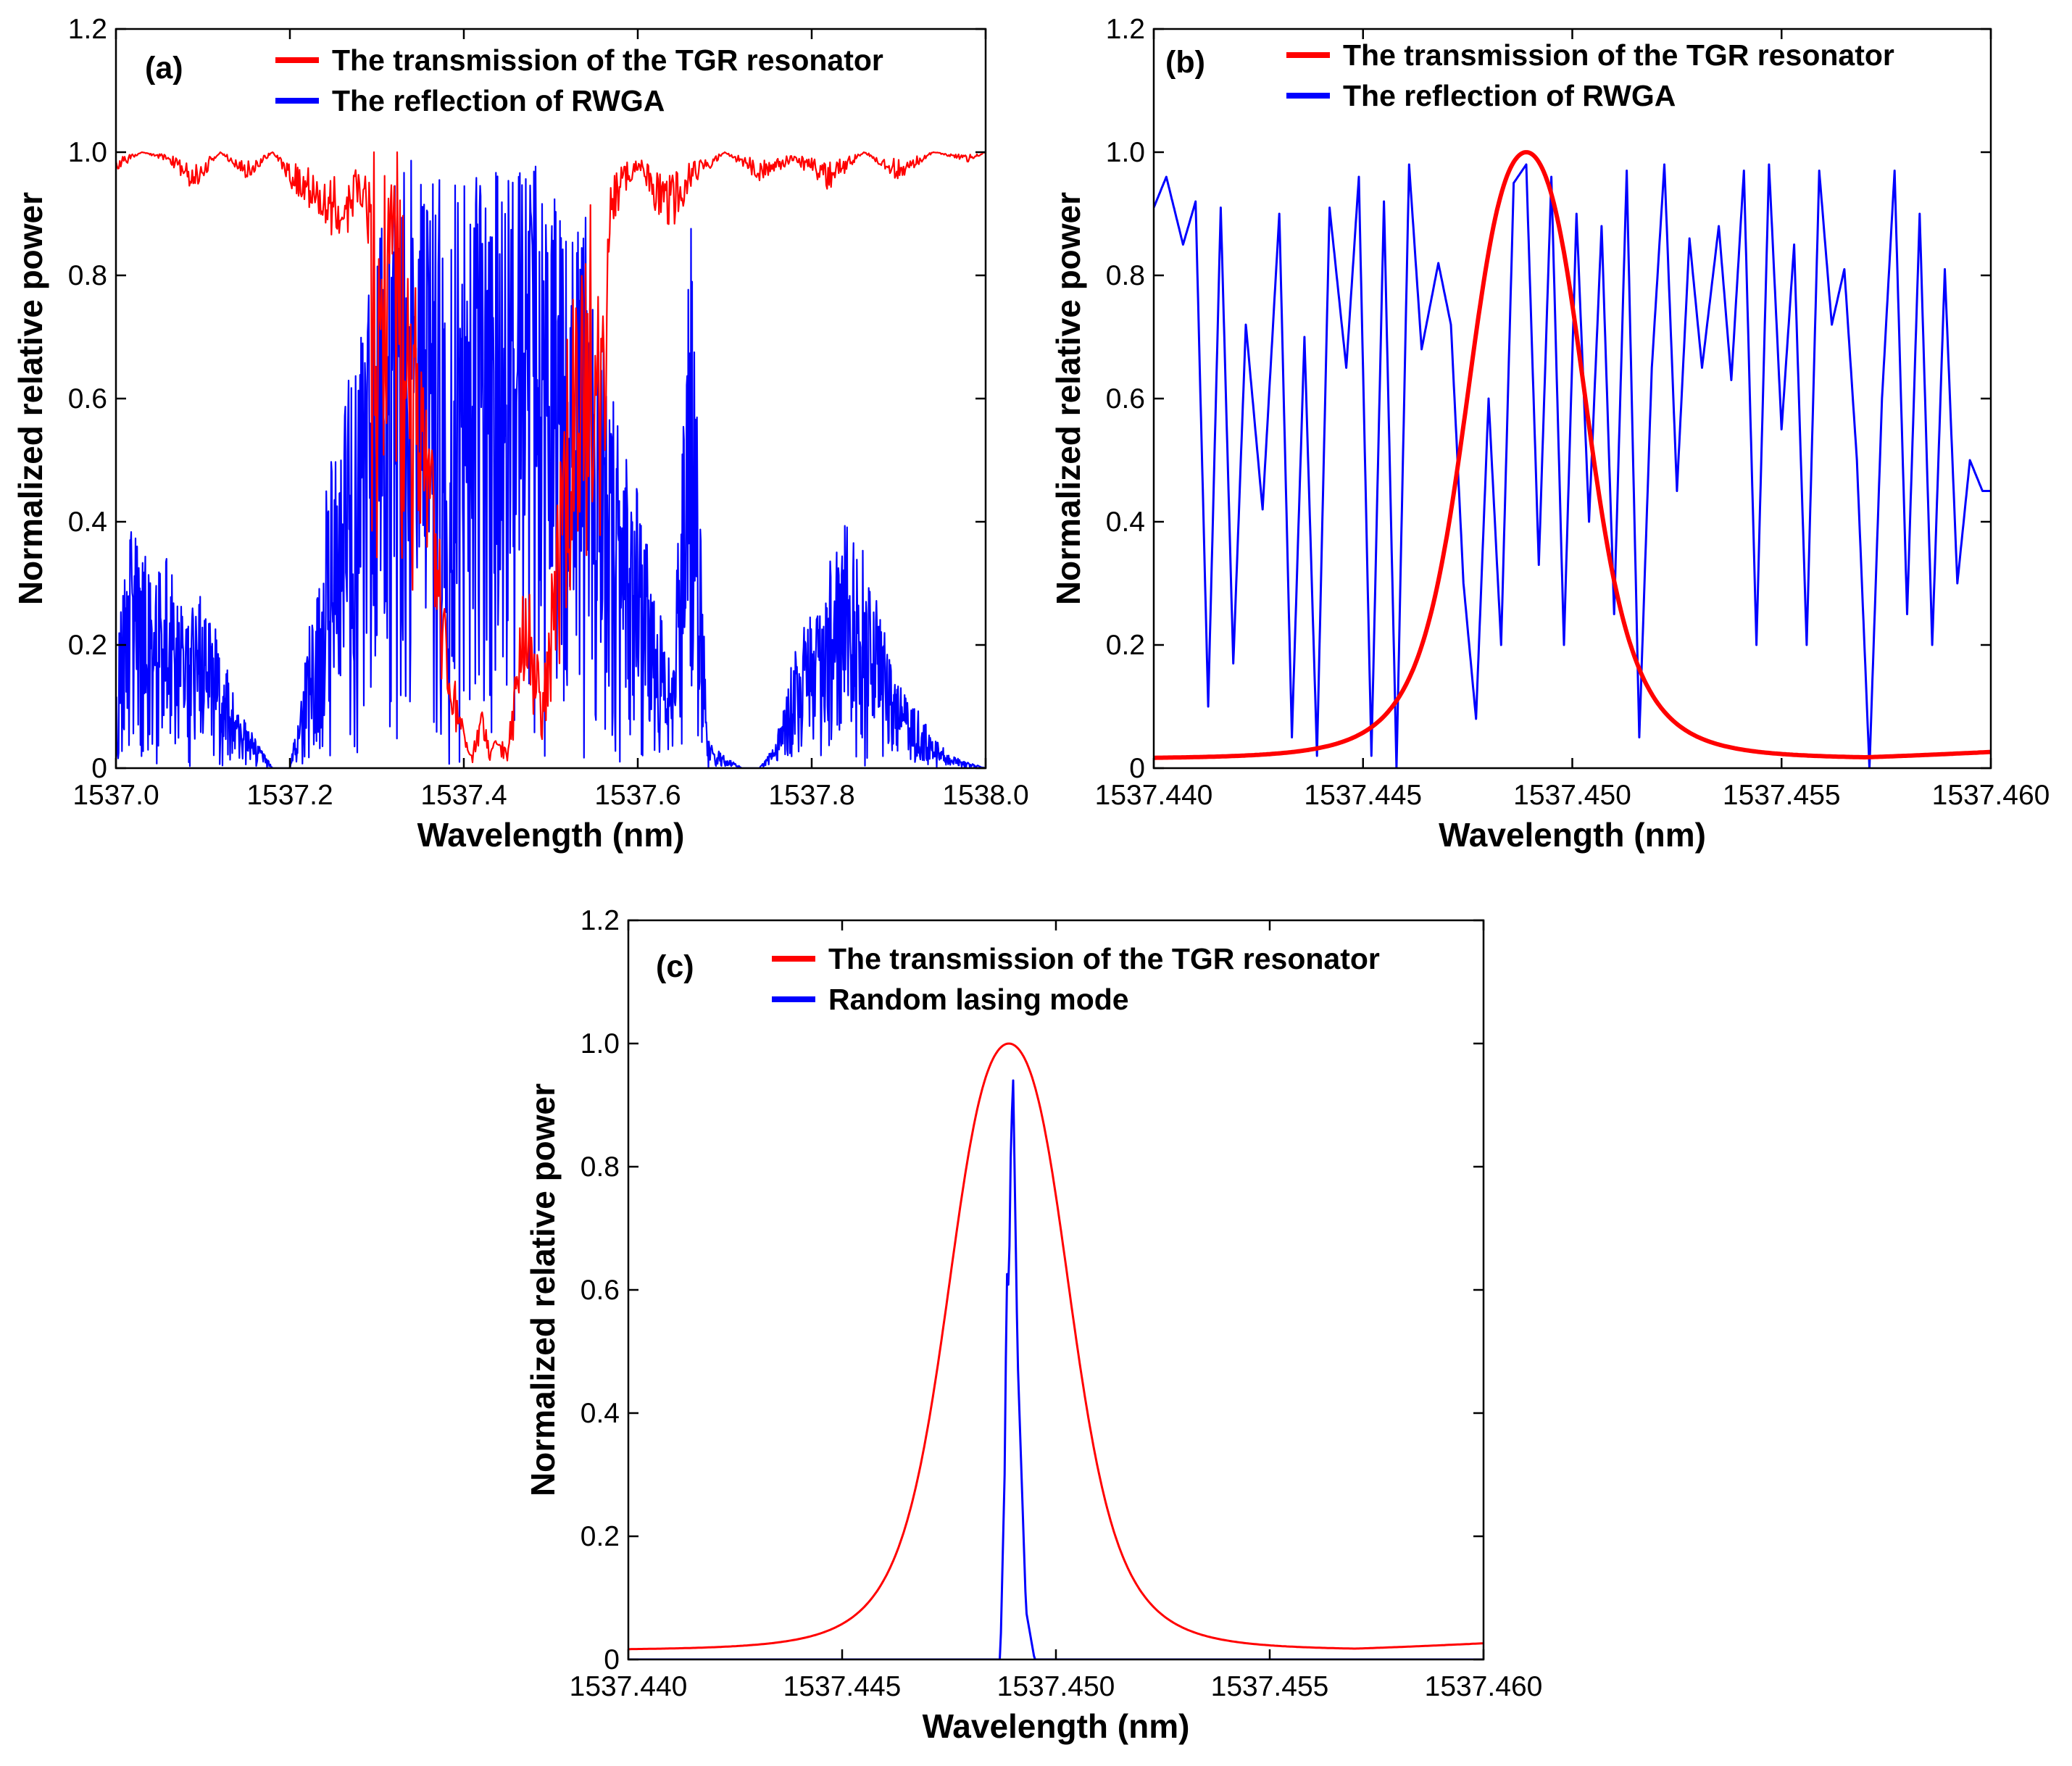  What do you see at coordinates (1056, 1369) in the screenshot?
I see `series-line-random-lasing-mode` at bounding box center [1056, 1369].